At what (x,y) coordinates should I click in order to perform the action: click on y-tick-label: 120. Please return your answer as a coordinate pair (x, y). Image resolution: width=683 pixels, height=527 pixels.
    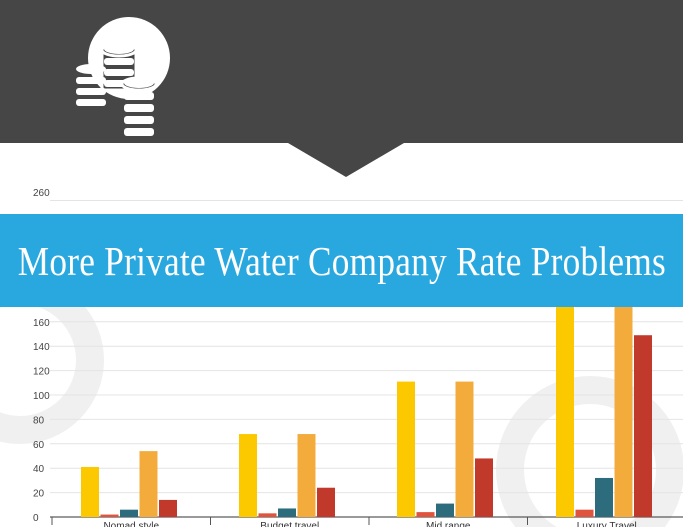
    Looking at the image, I should click on (41, 372).